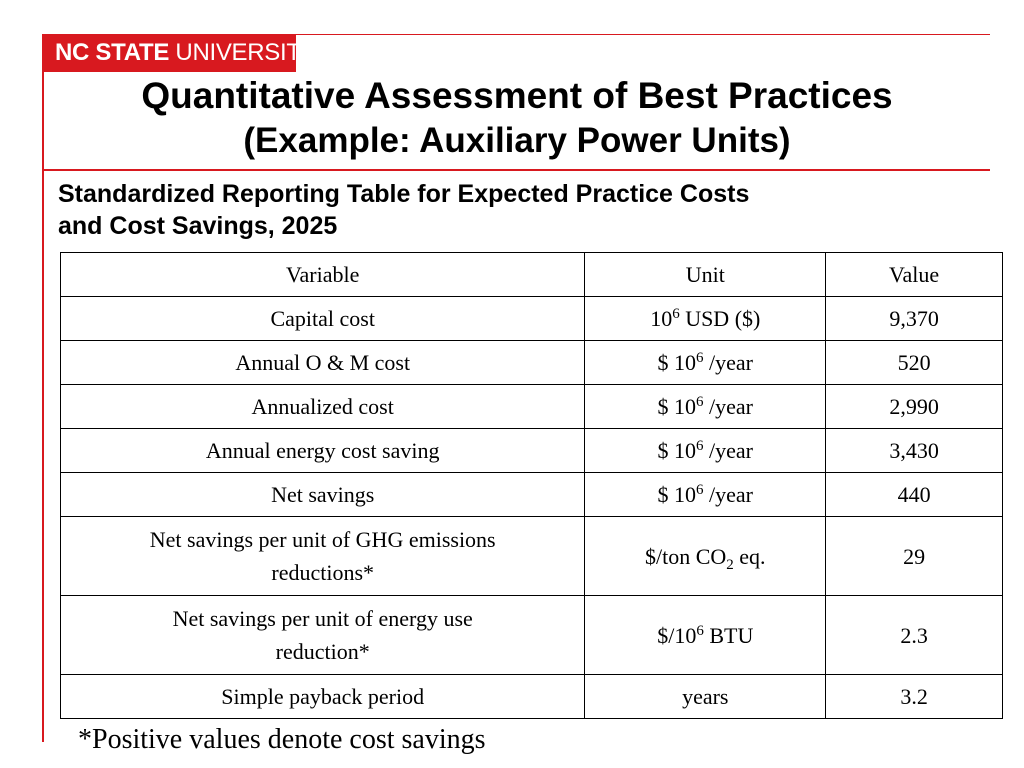 Image resolution: width=1024 pixels, height=768 pixels. Describe the element at coordinates (198, 226) in the screenshot. I see `table-caption-line2: and Cost Savings, 2025` at that location.